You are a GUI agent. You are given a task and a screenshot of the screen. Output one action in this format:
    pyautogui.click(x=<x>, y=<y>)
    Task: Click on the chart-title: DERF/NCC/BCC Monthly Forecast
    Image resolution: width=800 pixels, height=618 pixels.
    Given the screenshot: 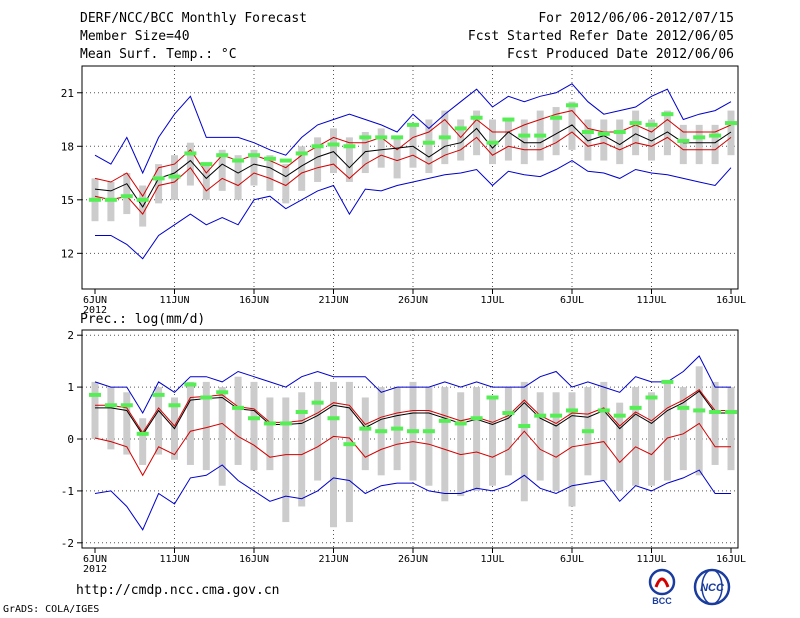 What is the action you would take?
    pyautogui.click(x=193, y=18)
    